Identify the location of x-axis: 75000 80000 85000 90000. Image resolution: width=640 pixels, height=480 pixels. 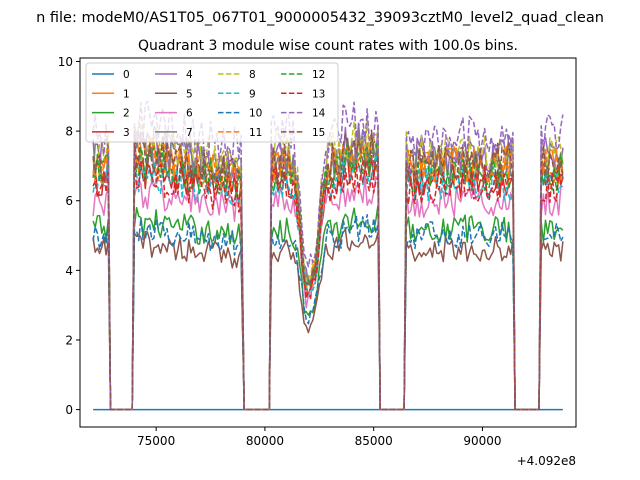
(319, 437).